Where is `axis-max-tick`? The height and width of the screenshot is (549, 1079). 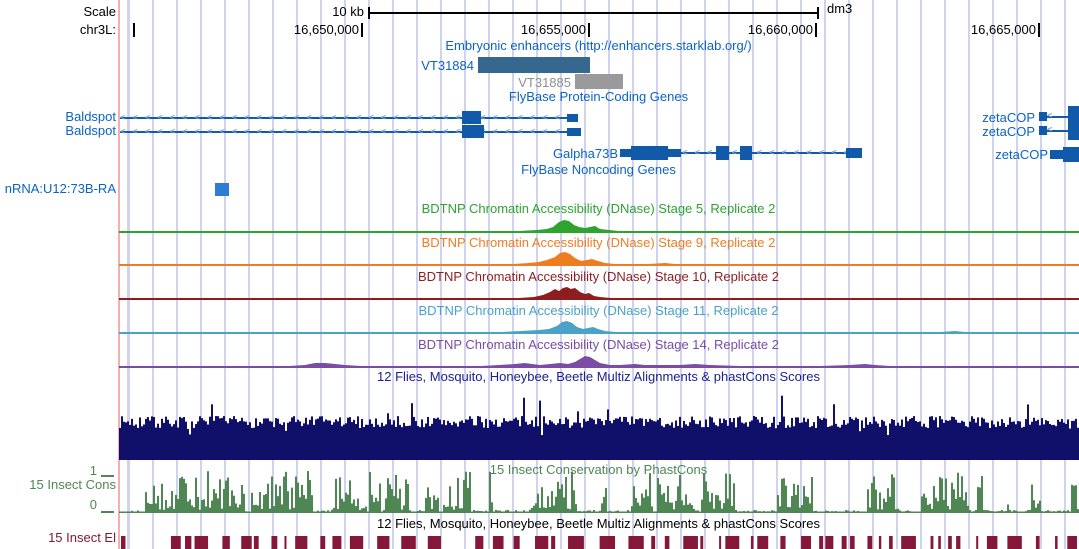 axis-max-tick is located at coordinates (107, 476).